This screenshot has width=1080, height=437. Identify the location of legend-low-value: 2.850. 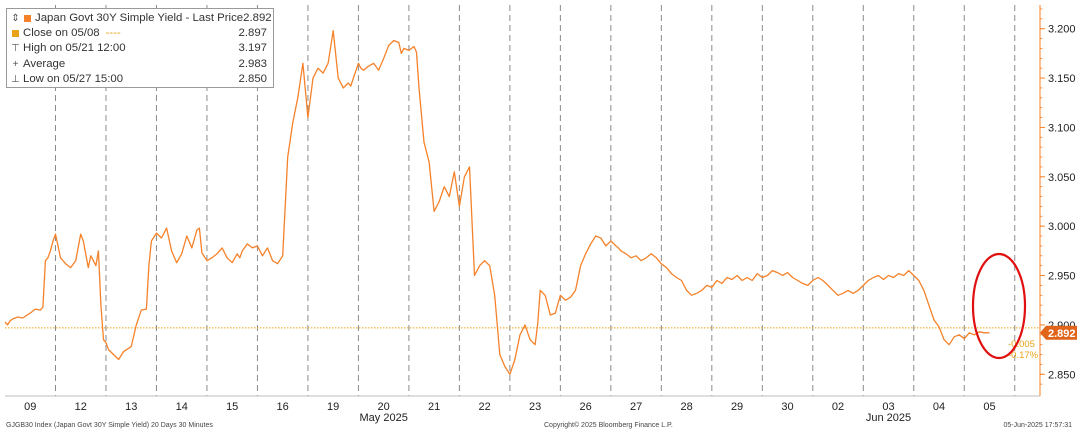
(252, 78).